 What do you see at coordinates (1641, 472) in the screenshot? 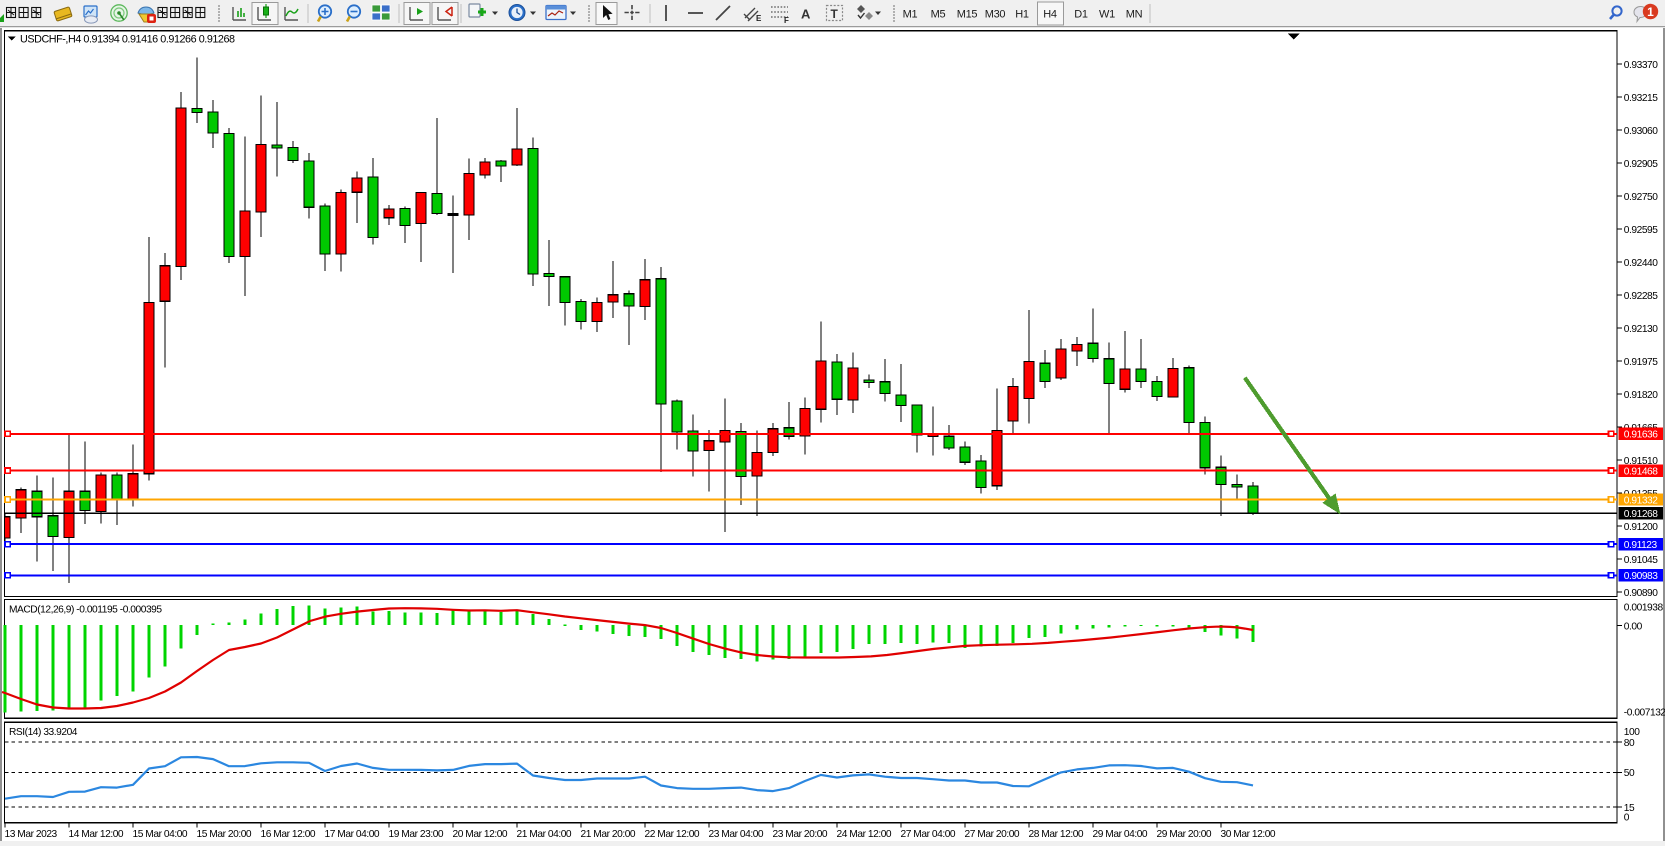
I see `svg-text: 0.91468` at bounding box center [1641, 472].